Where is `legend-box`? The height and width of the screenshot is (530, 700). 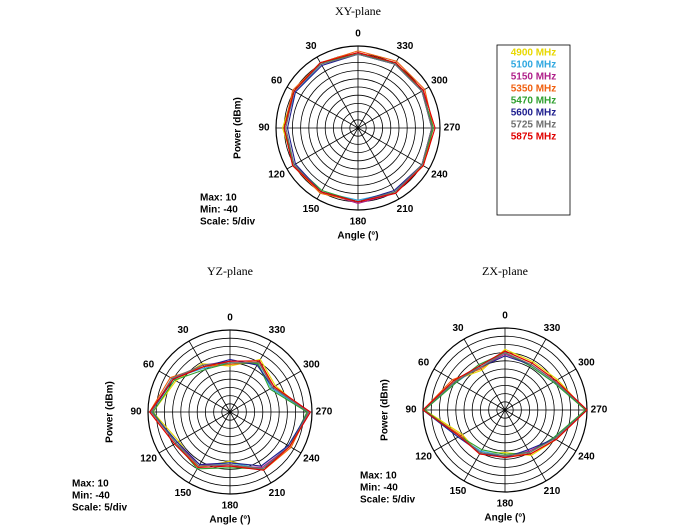 legend-box is located at coordinates (533, 130).